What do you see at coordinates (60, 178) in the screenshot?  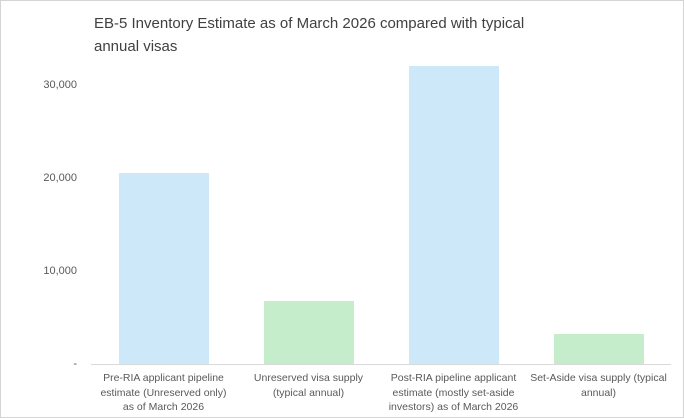 I see `y-axis-tick-label: 20,000` at bounding box center [60, 178].